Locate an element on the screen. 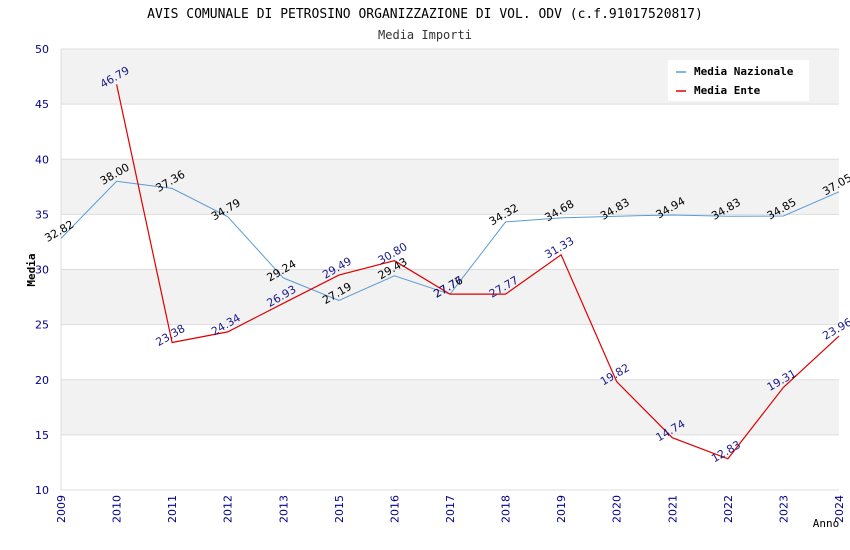  x-axis-label: Anno is located at coordinates (826, 523).